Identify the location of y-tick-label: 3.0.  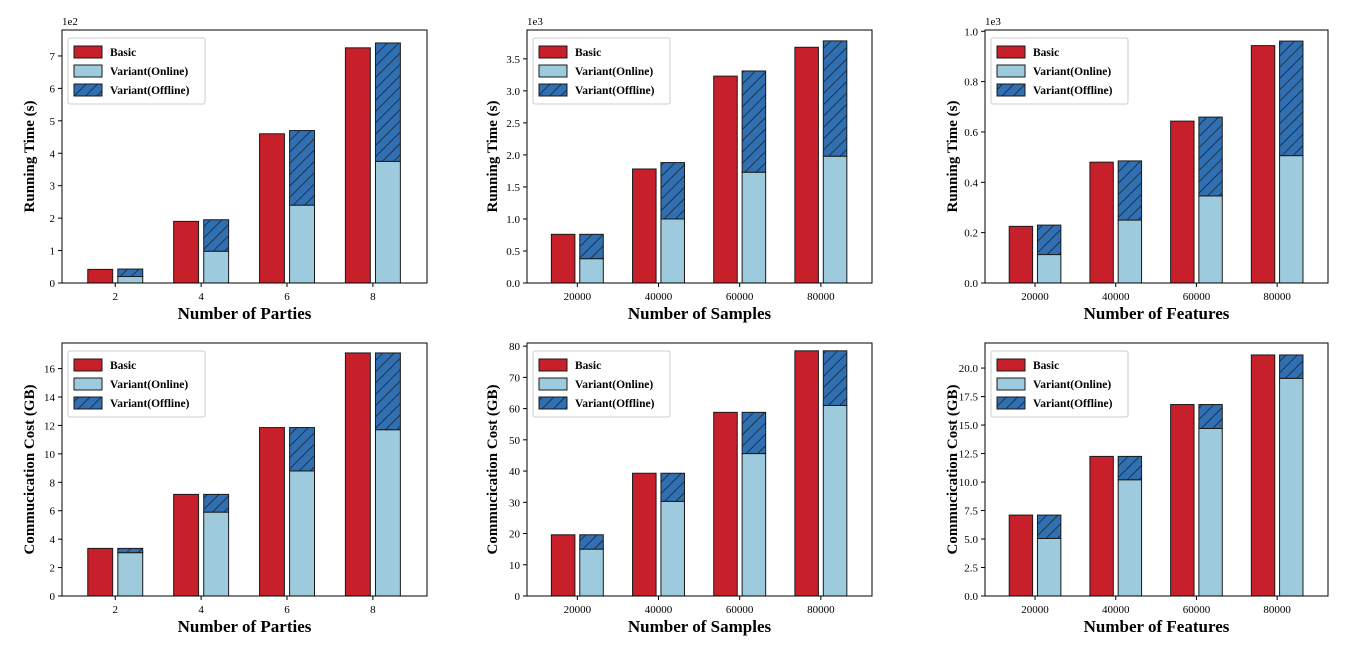
(513, 92).